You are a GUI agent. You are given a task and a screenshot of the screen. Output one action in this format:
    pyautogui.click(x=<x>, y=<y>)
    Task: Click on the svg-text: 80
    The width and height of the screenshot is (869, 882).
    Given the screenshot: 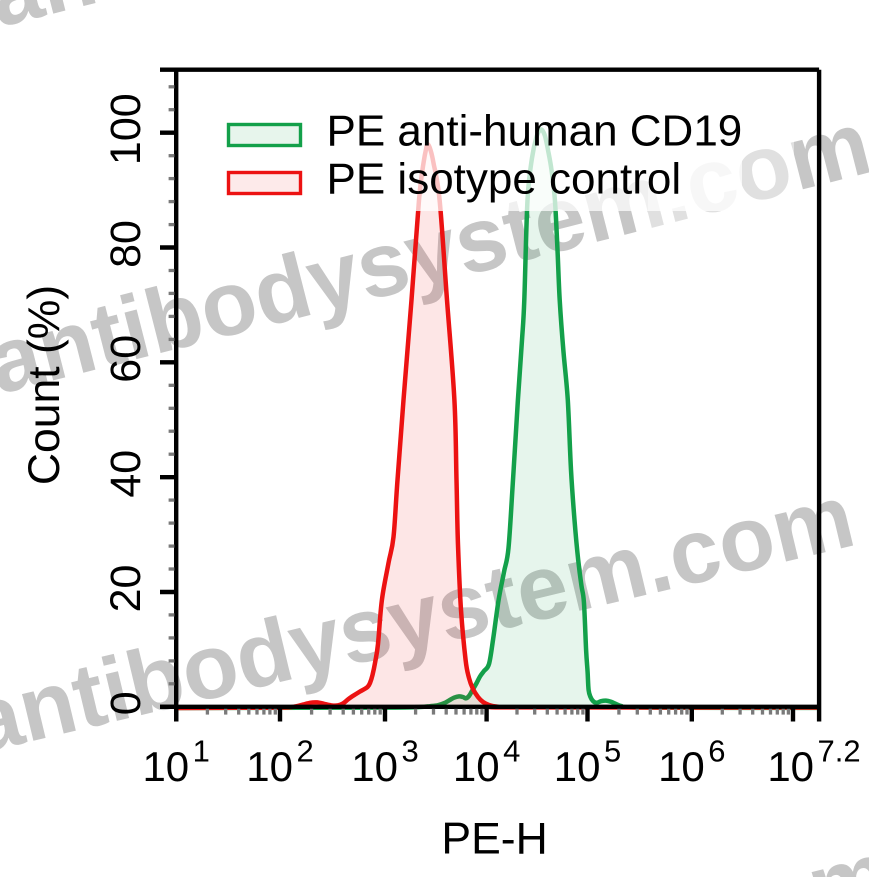 What is the action you would take?
    pyautogui.click(x=126, y=244)
    